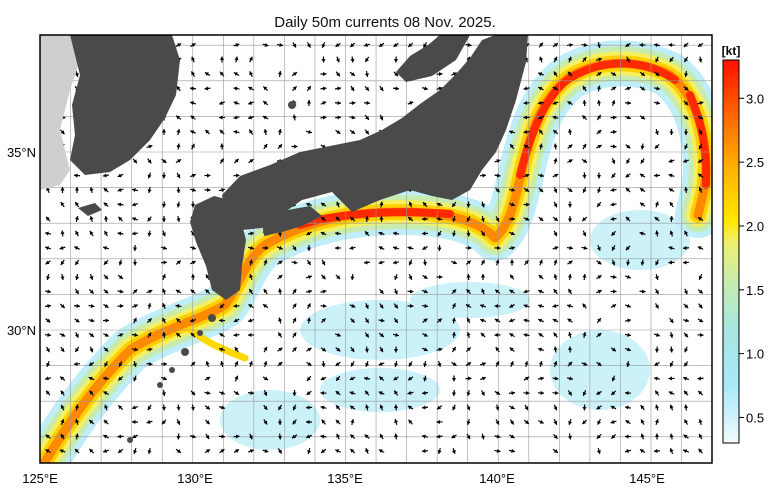 The image size is (770, 496). What do you see at coordinates (21, 152) in the screenshot?
I see `lat-label-35: 35°N` at bounding box center [21, 152].